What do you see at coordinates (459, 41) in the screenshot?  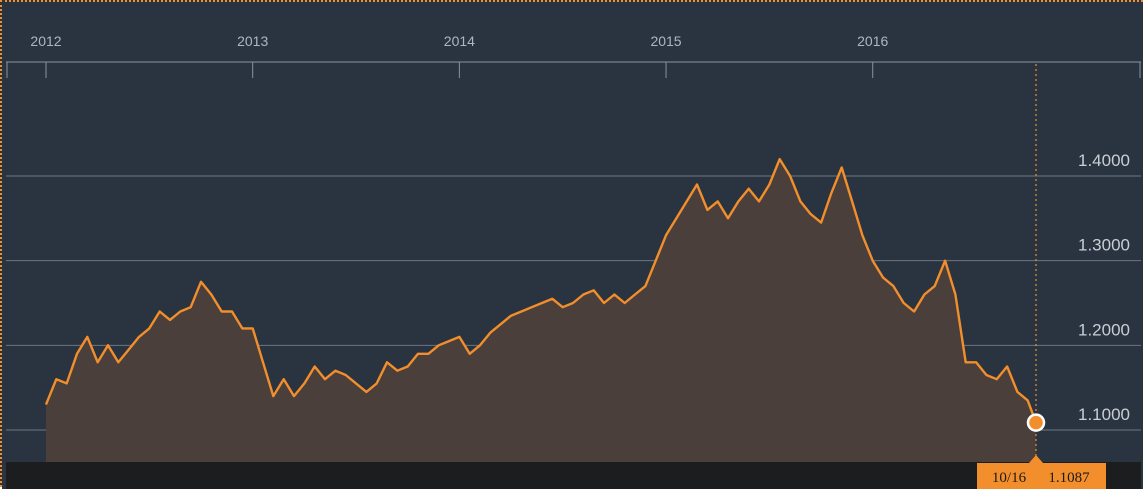 I see `x-tick-label: 2014` at bounding box center [459, 41].